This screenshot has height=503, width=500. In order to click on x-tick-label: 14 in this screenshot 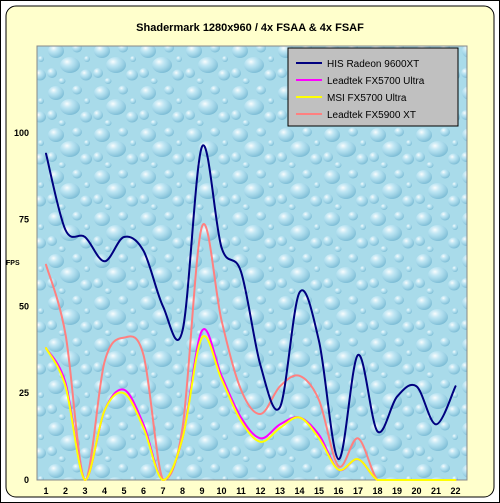, I will do `click(299, 491)`.